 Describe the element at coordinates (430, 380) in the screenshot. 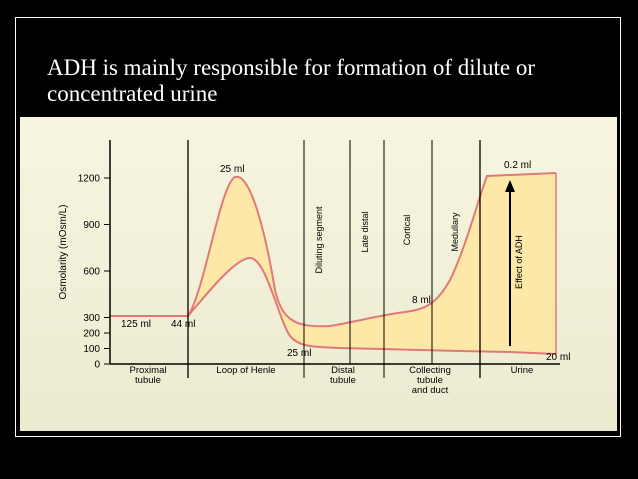

I see `seg-collecting-line2: tubule` at that location.